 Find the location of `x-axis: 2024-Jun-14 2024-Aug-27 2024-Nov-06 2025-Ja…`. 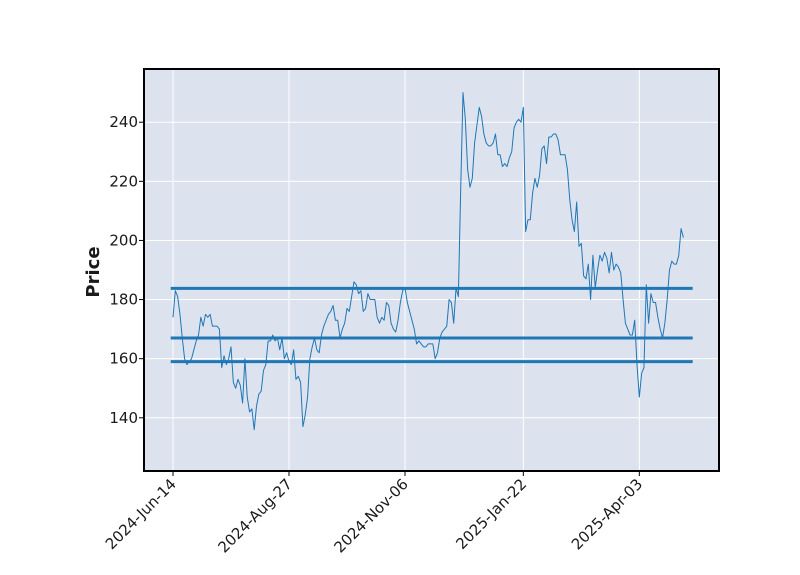

x-axis: 2024-Jun-14 2024-Aug-27 2024-Nov-06 2025-Ja… is located at coordinates (374, 513).